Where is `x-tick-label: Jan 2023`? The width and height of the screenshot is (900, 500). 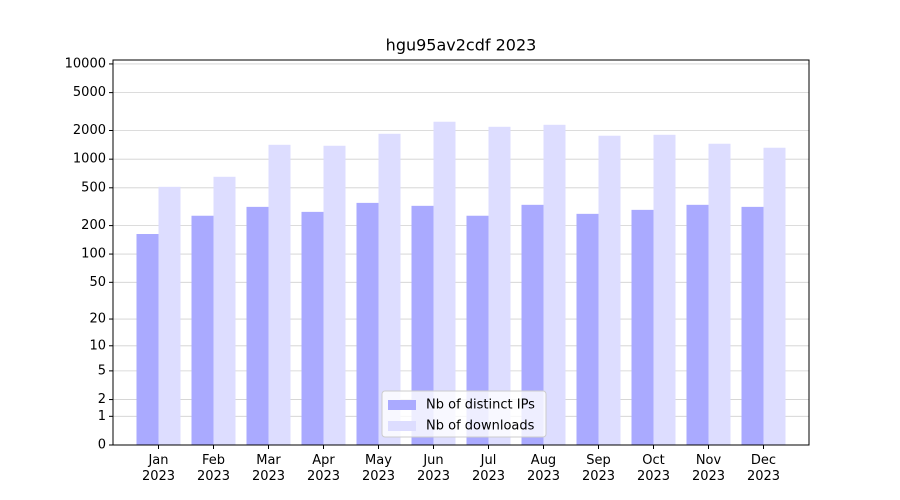 x-tick-label: Jan 2023 is located at coordinates (158, 468).